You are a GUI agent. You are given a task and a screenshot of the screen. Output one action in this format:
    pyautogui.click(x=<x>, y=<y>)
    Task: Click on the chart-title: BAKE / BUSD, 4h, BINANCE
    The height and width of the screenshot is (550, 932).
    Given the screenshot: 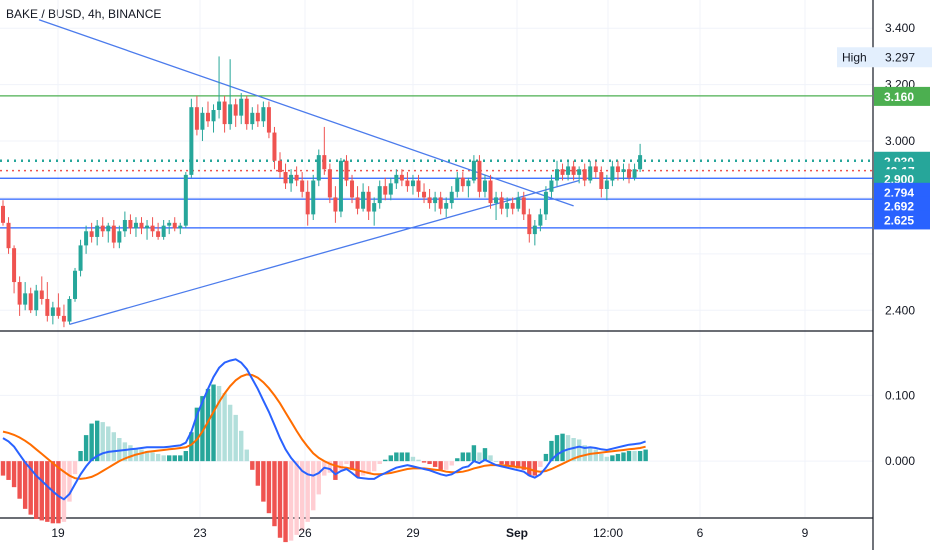 What is the action you would take?
    pyautogui.click(x=84, y=14)
    